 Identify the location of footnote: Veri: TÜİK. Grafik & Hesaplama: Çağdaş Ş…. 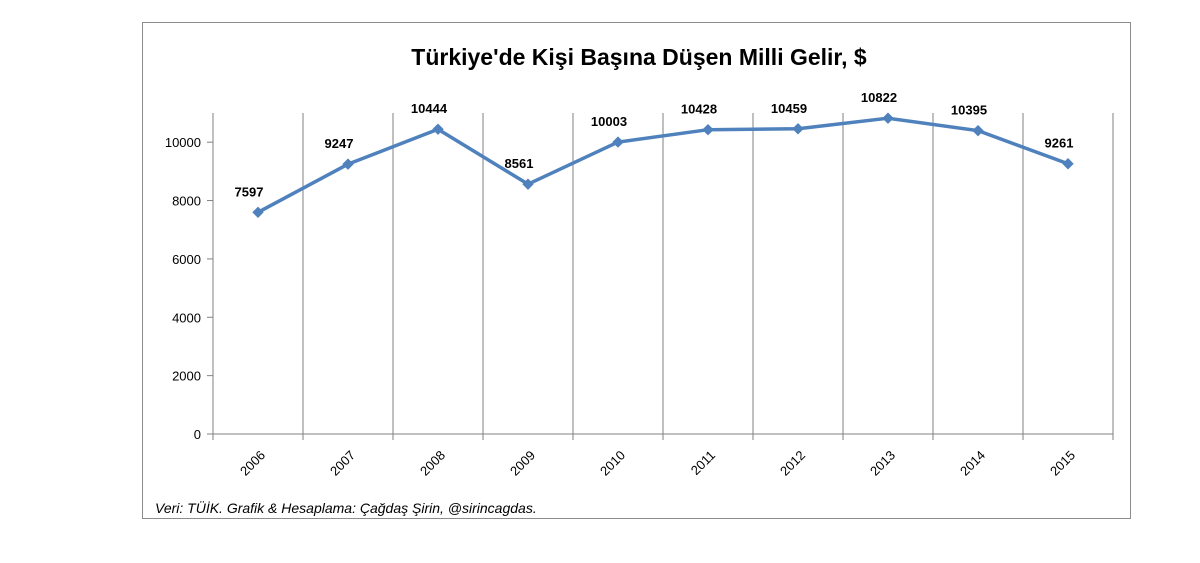
(346, 507).